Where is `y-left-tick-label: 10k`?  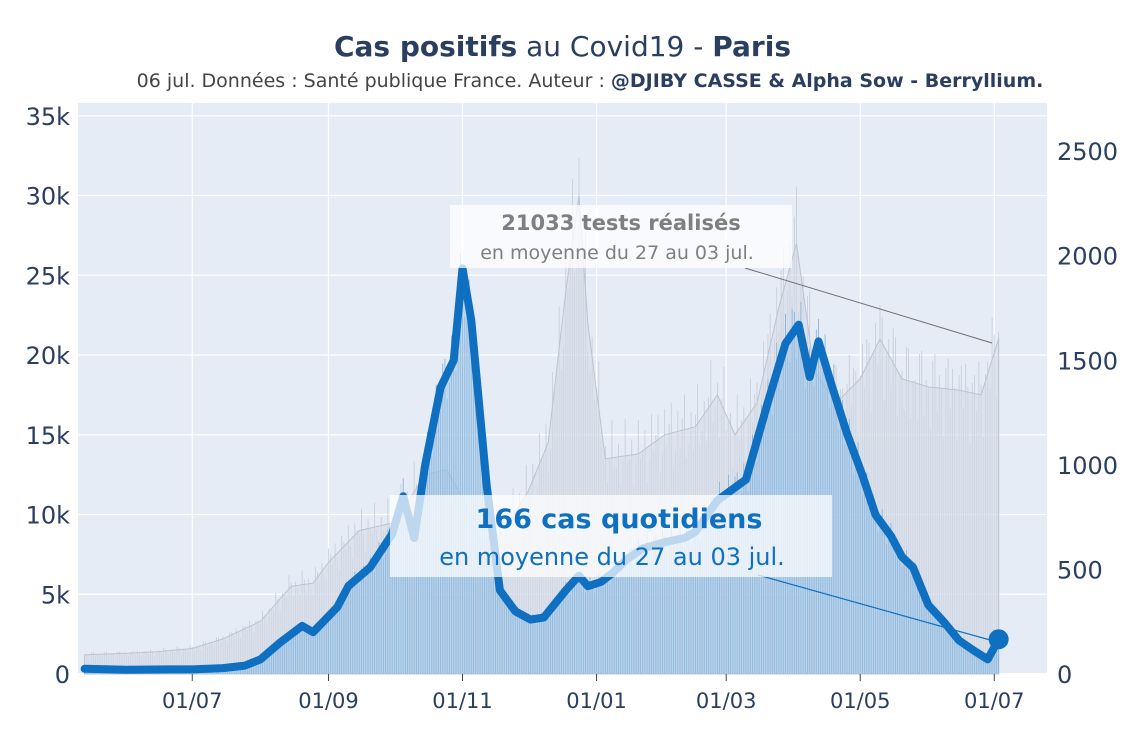 y-left-tick-label: 10k is located at coordinates (48, 516).